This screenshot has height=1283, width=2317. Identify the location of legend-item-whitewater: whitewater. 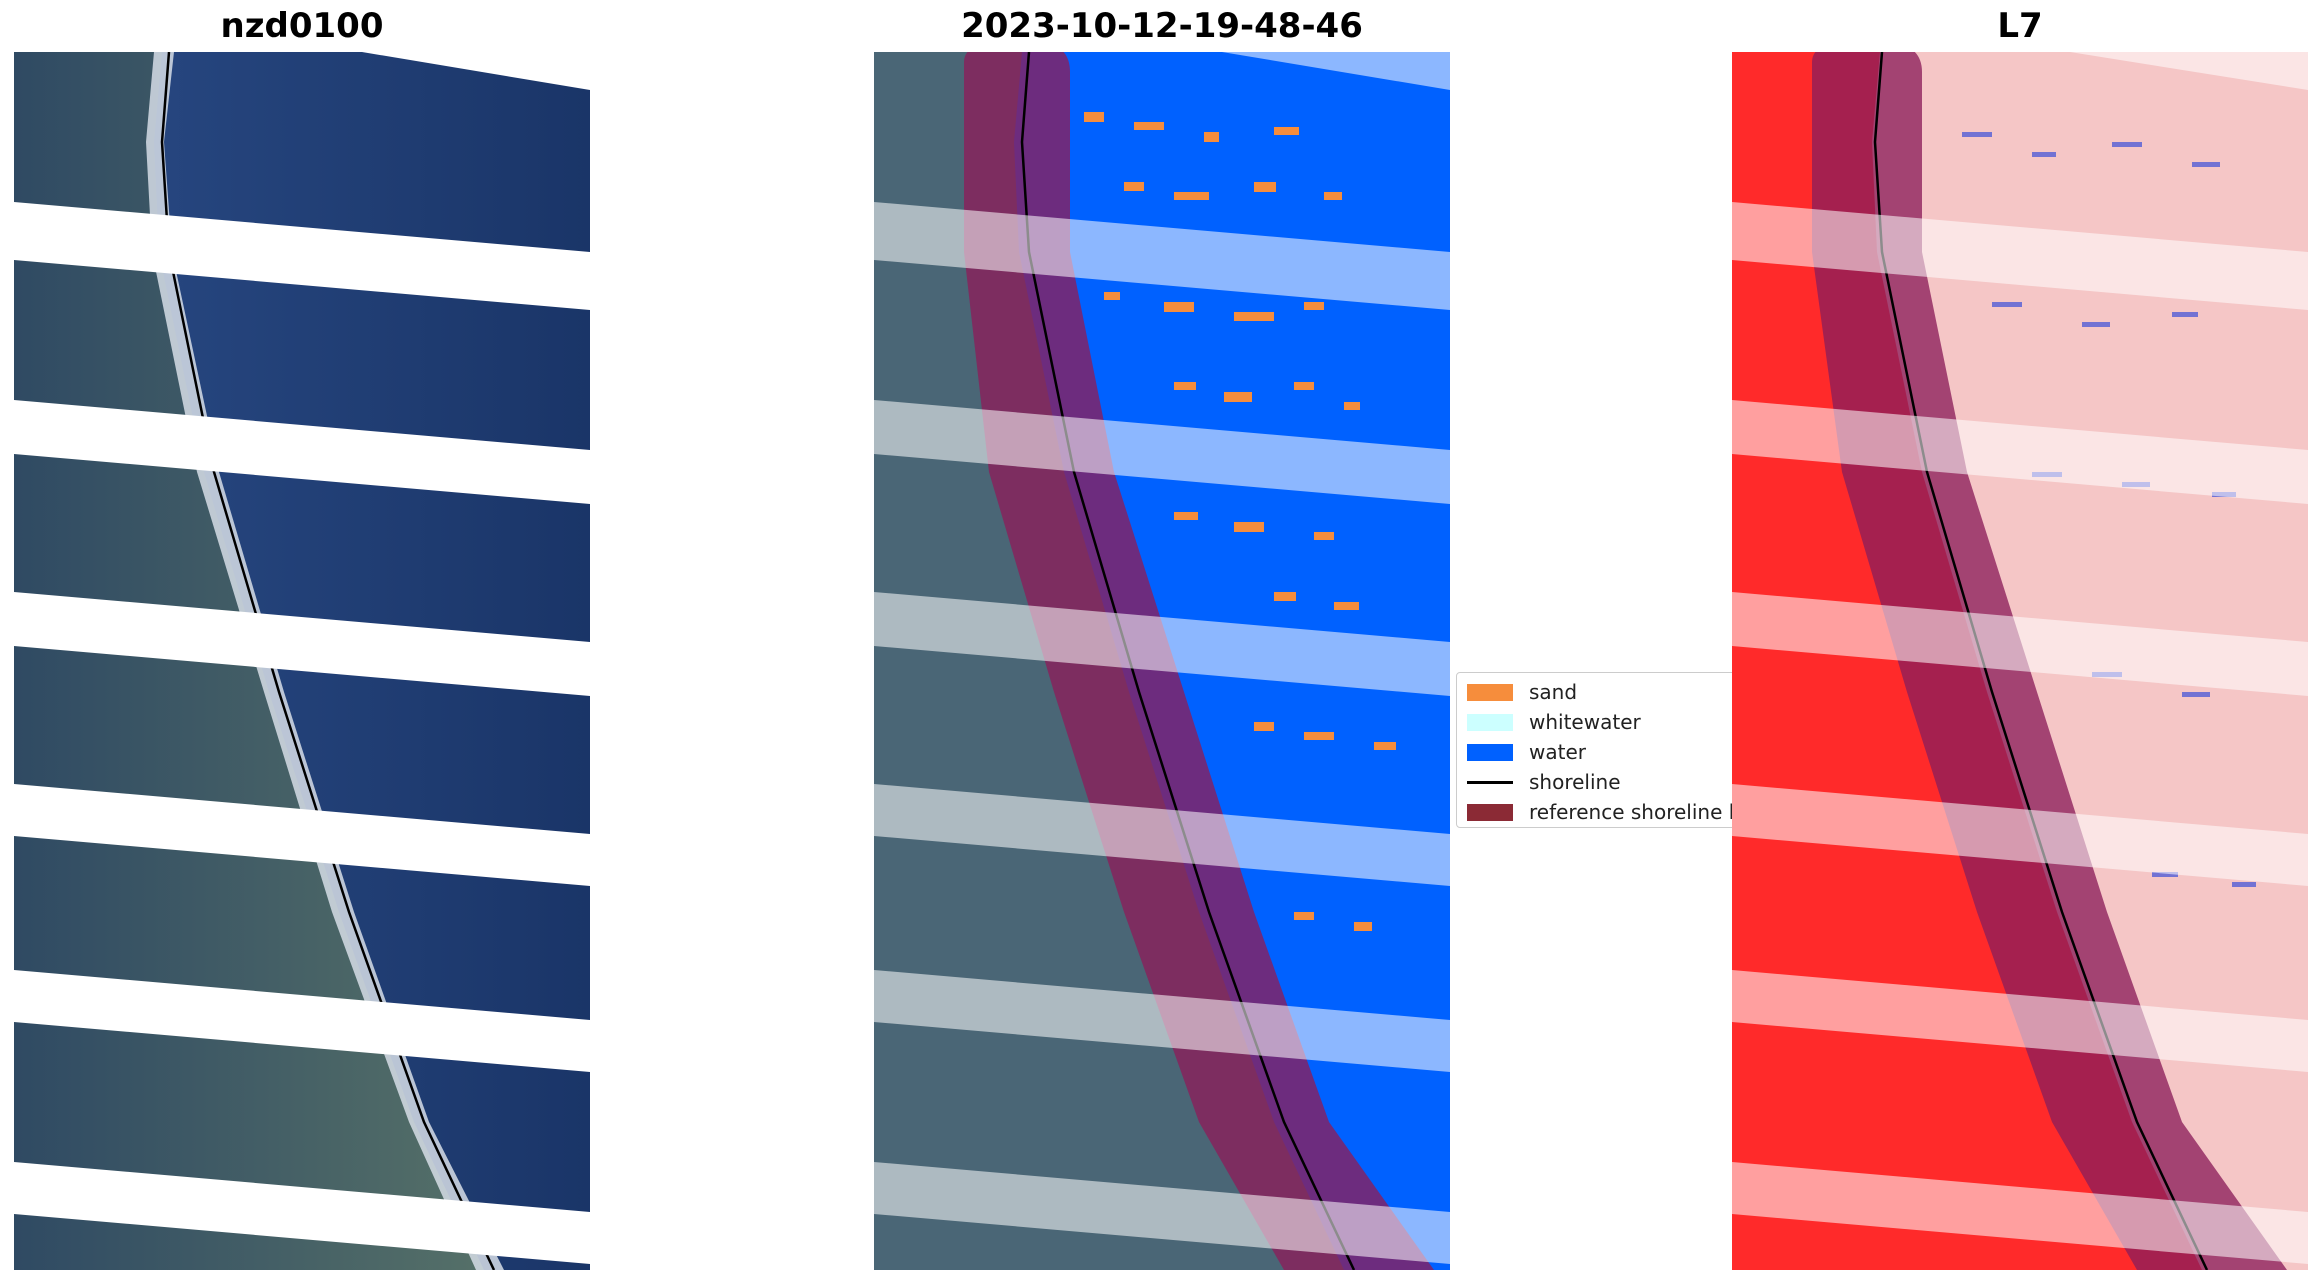
(1629, 722).